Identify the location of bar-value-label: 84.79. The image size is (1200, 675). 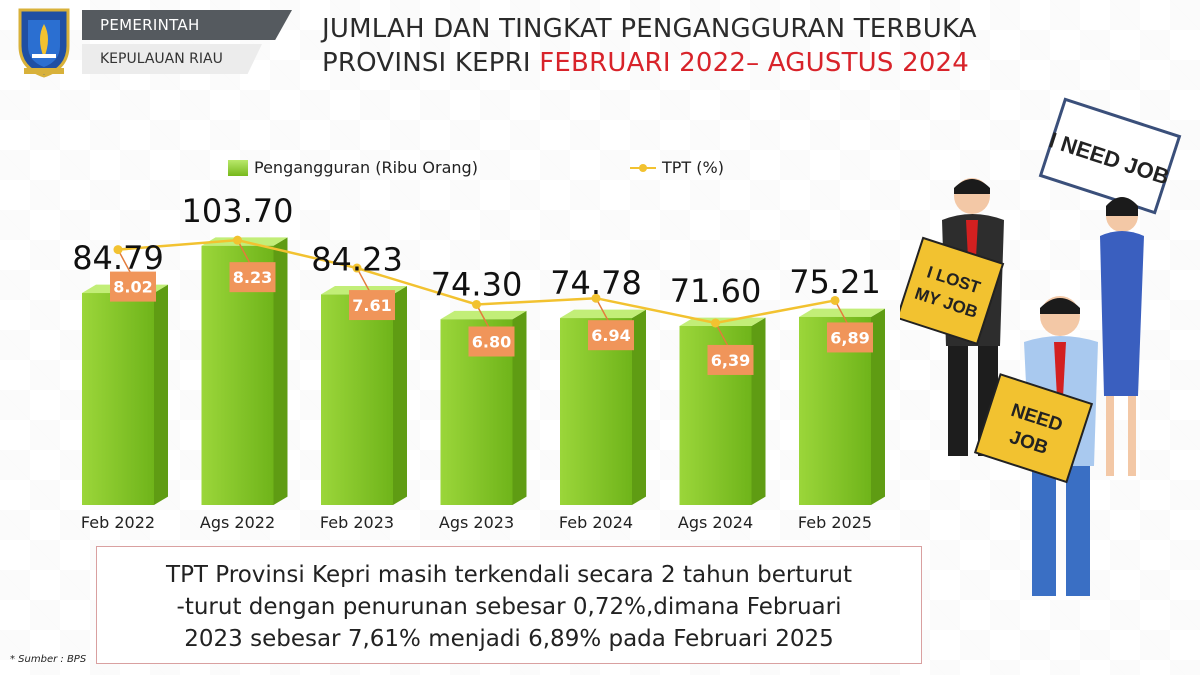
(118, 258).